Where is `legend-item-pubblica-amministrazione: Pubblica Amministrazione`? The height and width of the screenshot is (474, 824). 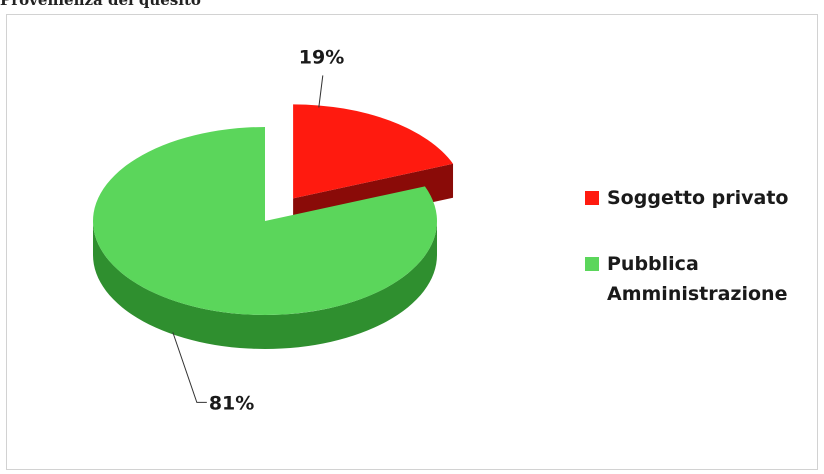 legend-item-pubblica-amministrazione: Pubblica Amministrazione is located at coordinates (704, 279).